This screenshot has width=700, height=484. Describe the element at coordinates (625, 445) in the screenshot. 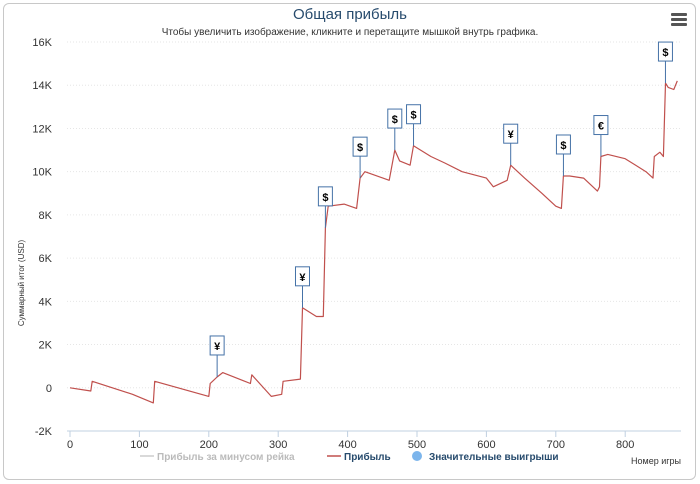

I see `x-tick-label: 800` at that location.